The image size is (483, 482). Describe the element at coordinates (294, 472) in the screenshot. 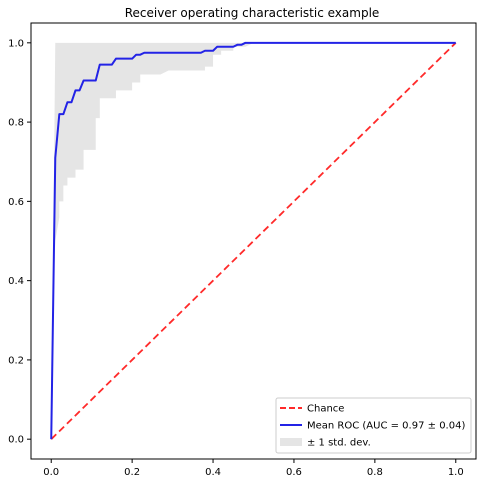

I see `x-tick-label: 0.6` at that location.